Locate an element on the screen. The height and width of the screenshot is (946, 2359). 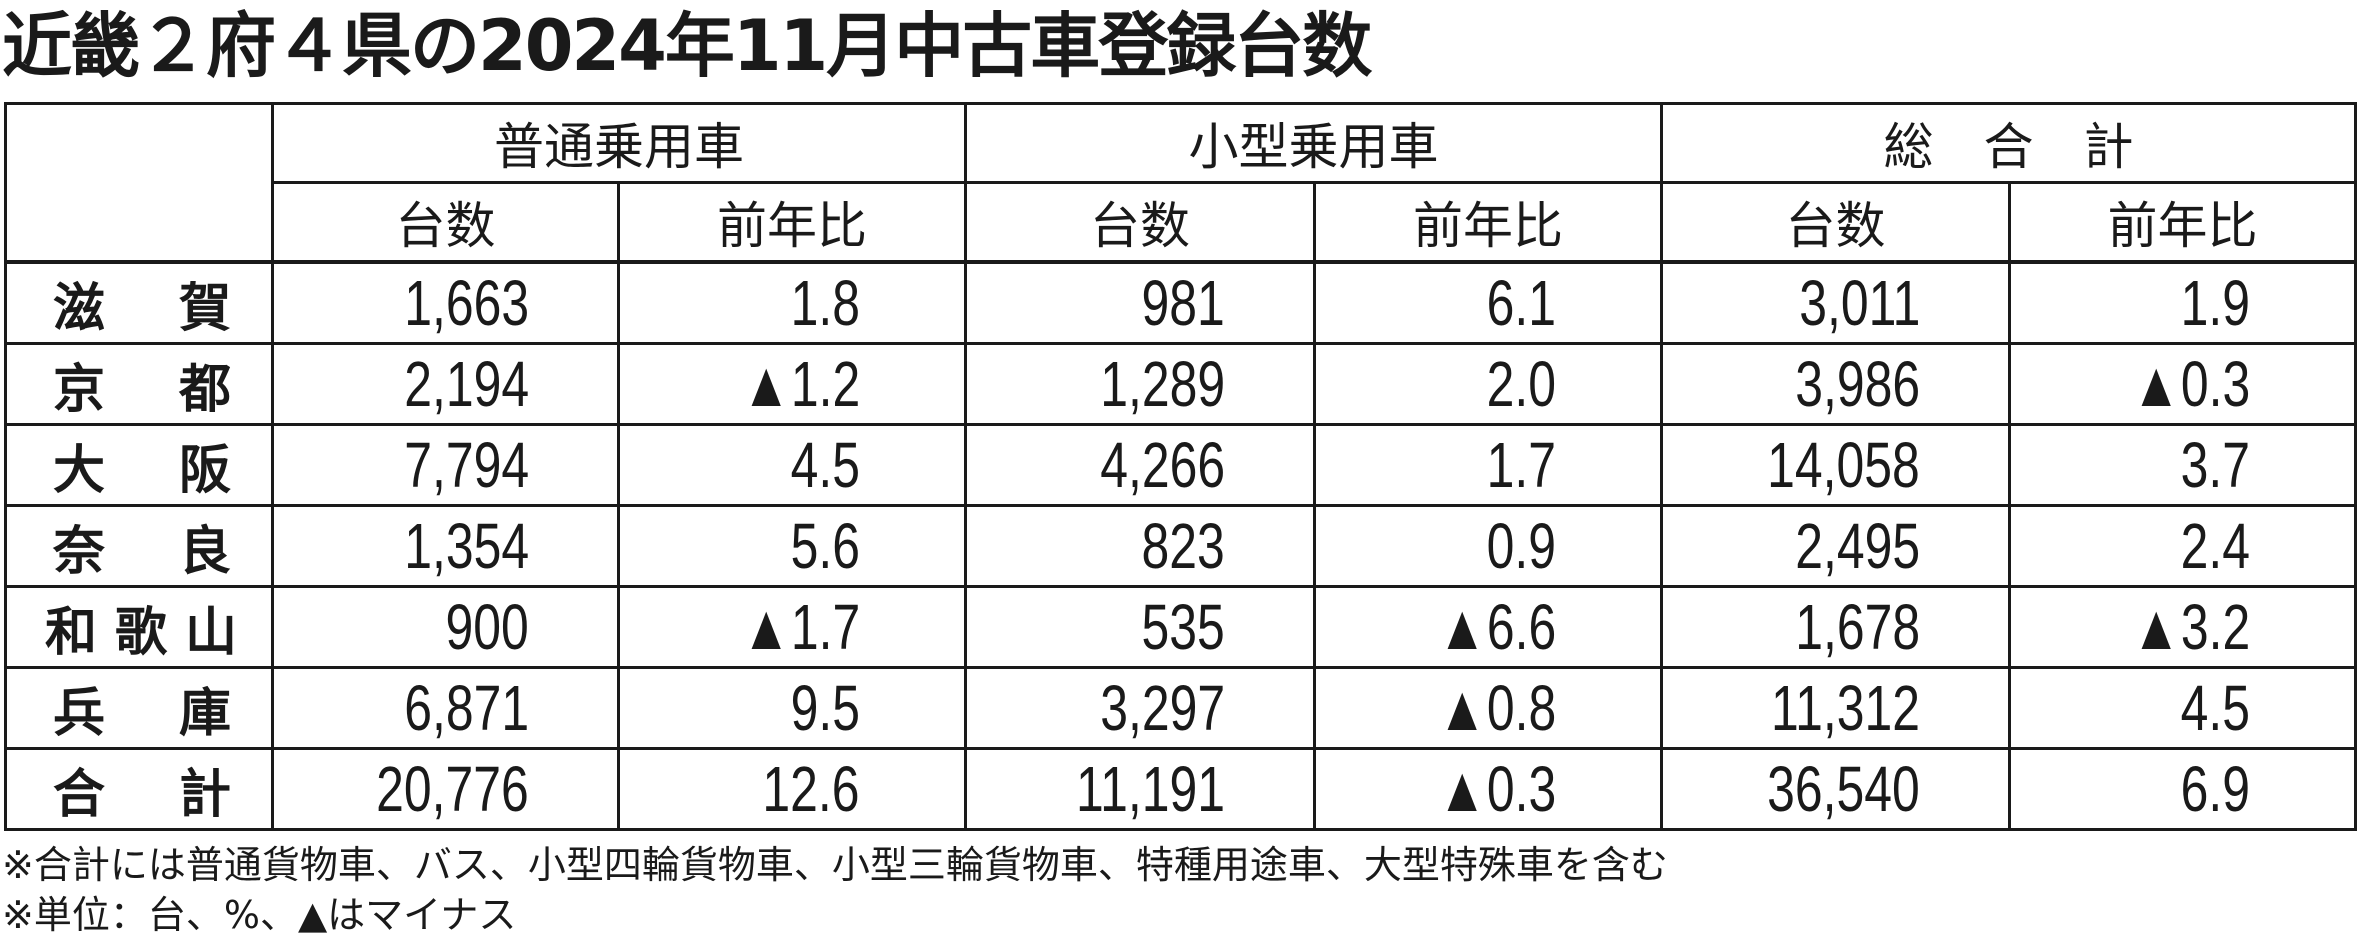
yoy-cell: 2.4 is located at coordinates (2182, 546).